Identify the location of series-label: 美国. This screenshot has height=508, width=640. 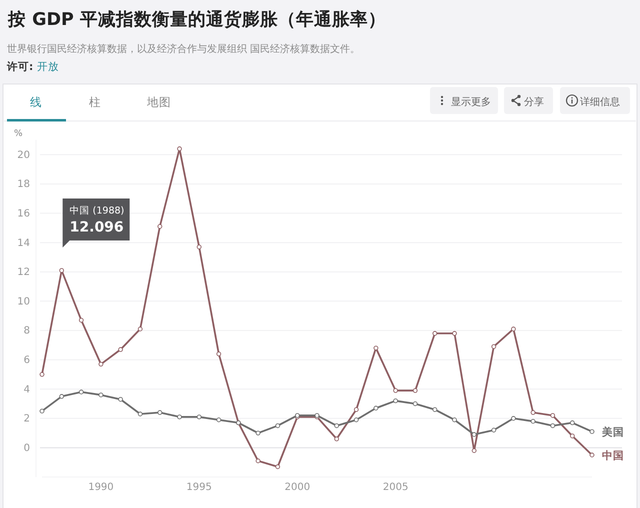
(612, 432).